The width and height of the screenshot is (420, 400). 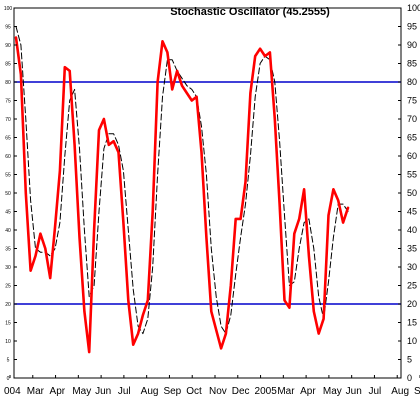 I want to click on y-tick-label-left: 35, so click(x=8, y=250).